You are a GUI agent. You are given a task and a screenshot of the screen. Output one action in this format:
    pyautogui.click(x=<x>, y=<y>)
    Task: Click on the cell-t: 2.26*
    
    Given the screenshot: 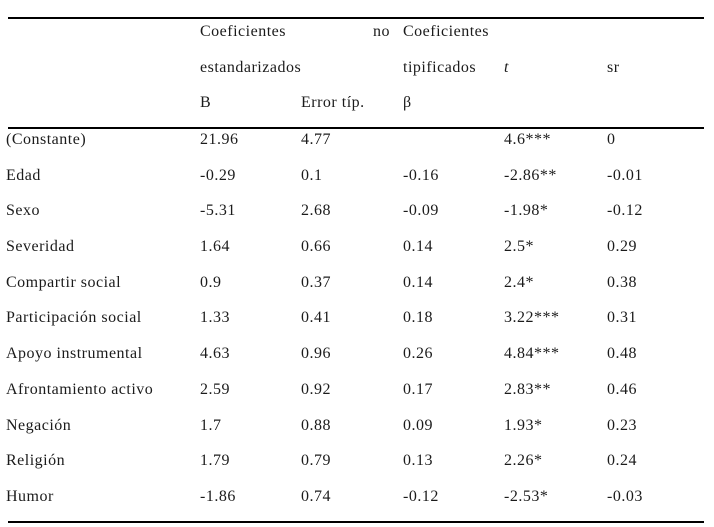 What is the action you would take?
    pyautogui.click(x=523, y=461)
    